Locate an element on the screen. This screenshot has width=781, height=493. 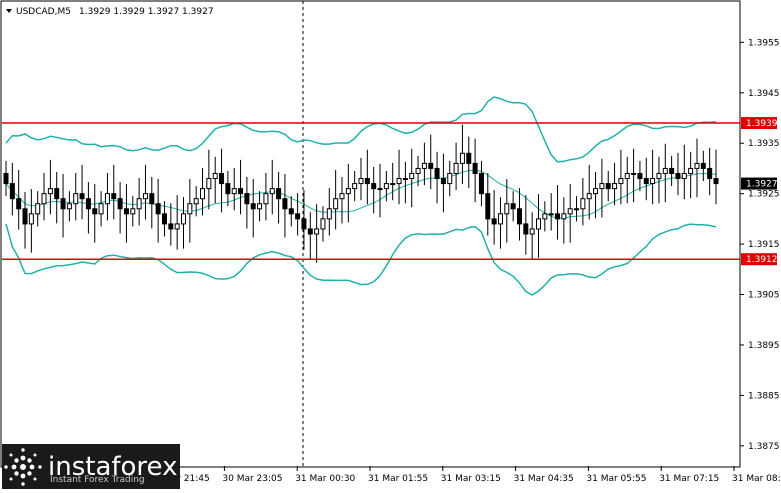
y-tick-label: 1.3885 is located at coordinates (764, 396).